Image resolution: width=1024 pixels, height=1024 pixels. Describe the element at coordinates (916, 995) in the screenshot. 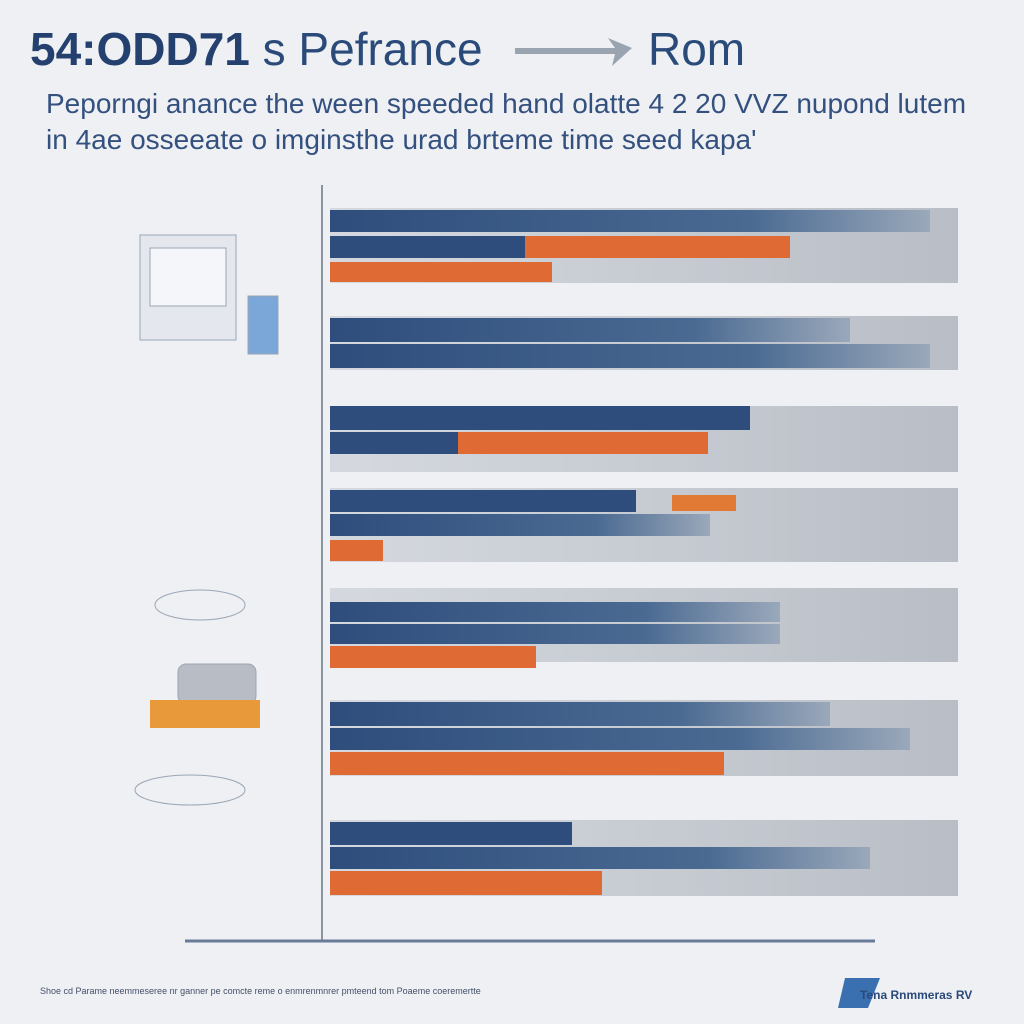

I see `logo-text: Tena Rnmmeras RV` at that location.